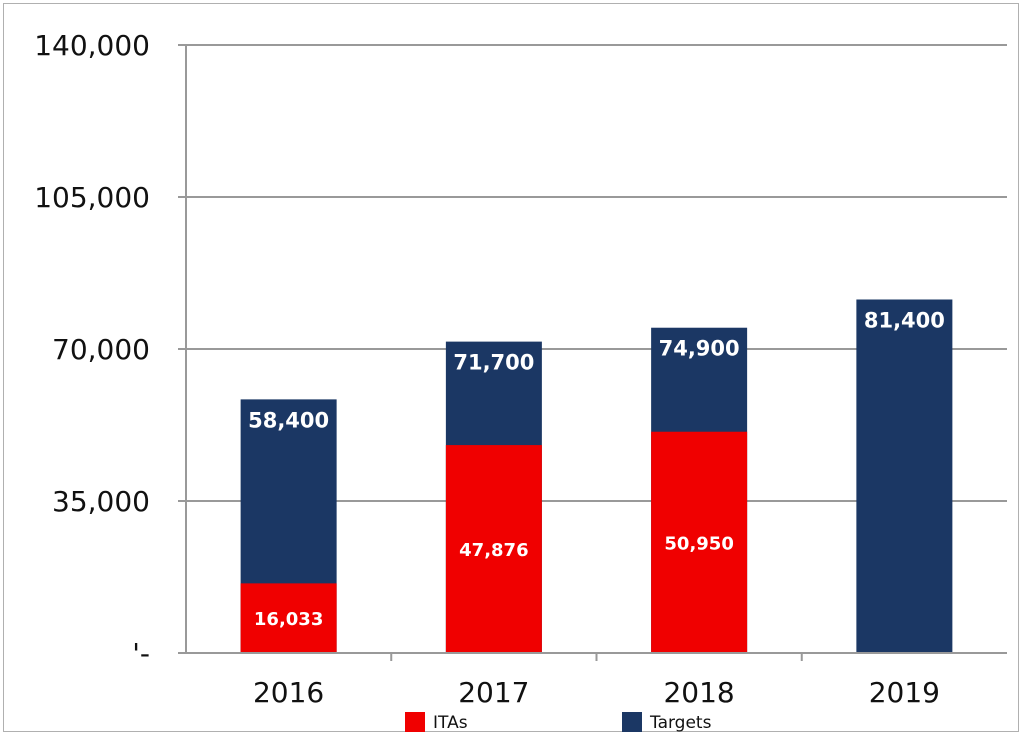  I want to click on targets-bar-2019, so click(904, 476).